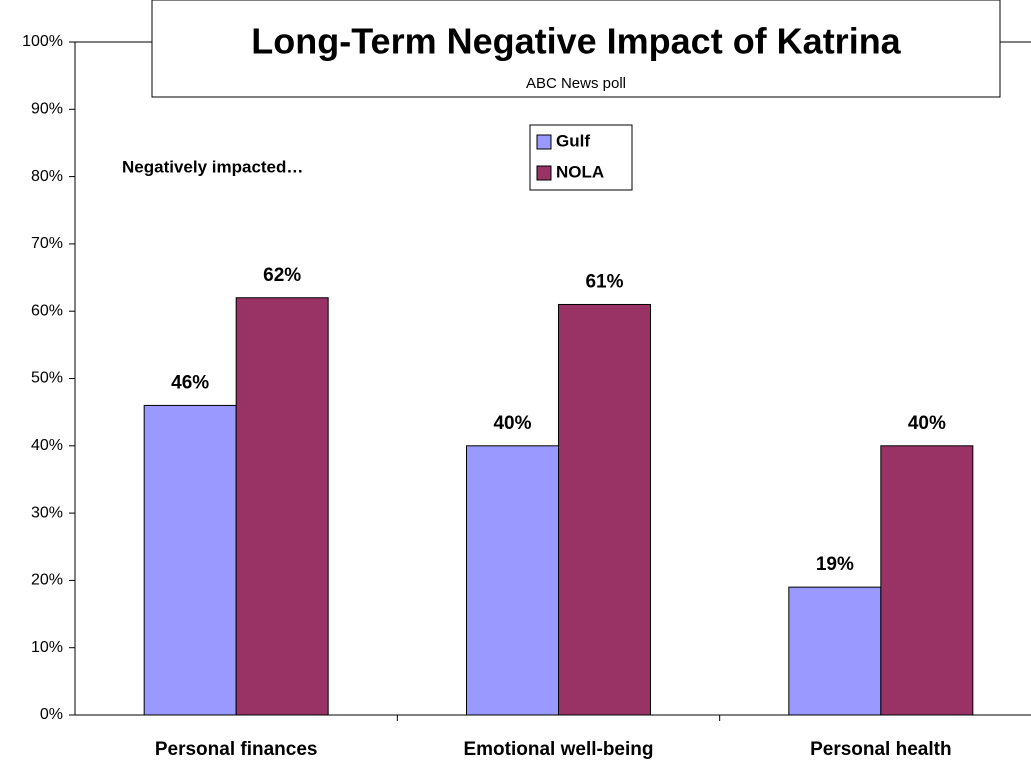  I want to click on x-tick-label: Personal health, so click(881, 749).